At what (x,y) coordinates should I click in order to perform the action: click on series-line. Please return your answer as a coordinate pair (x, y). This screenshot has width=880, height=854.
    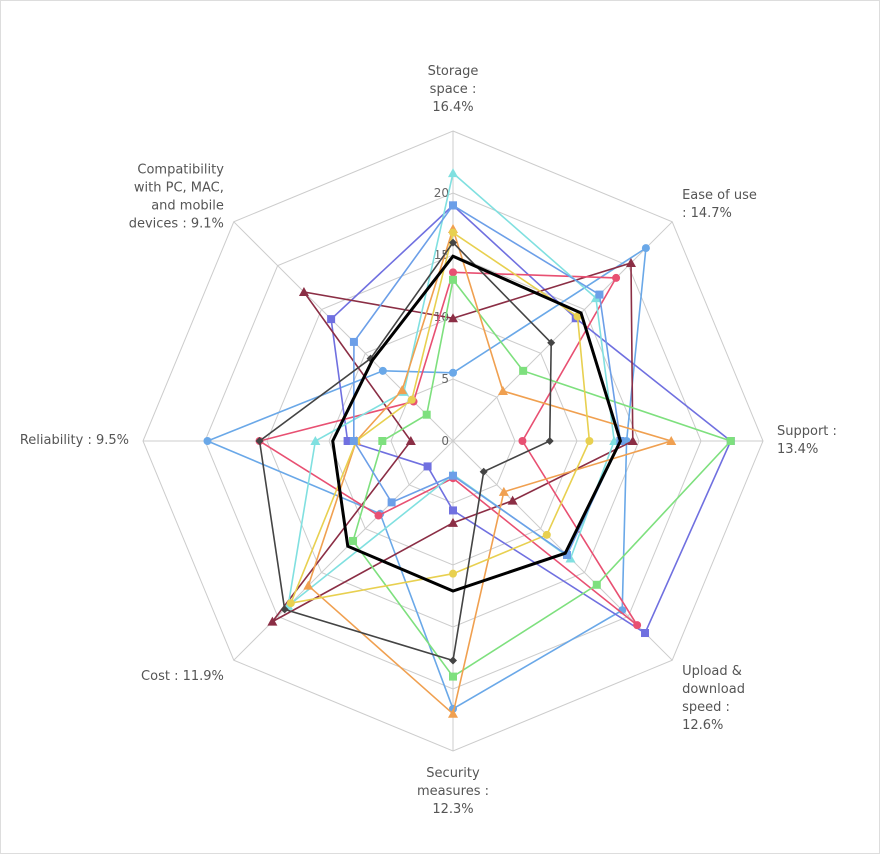
    Looking at the image, I should click on (477, 423).